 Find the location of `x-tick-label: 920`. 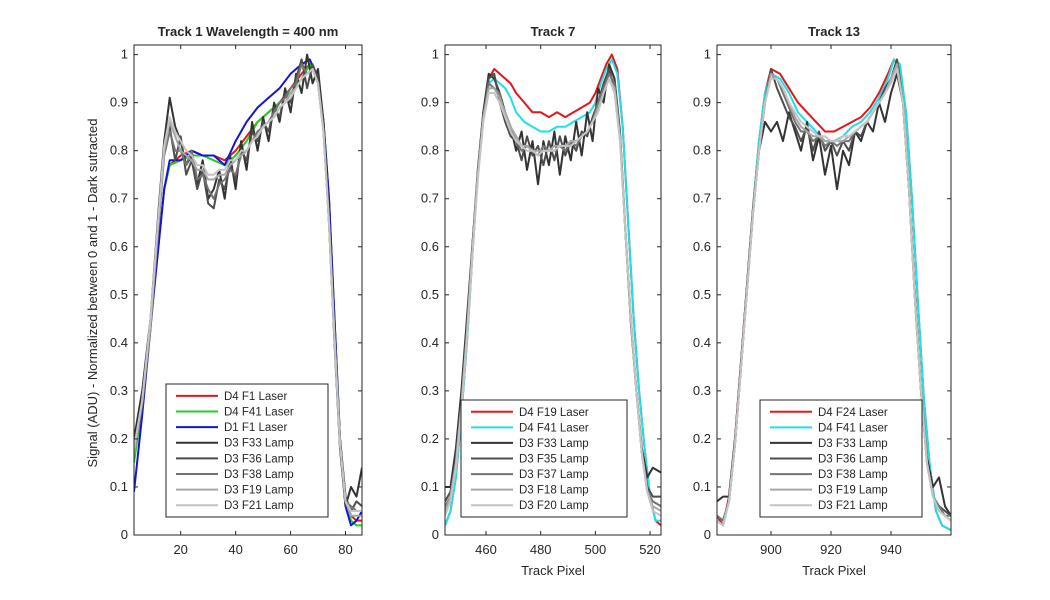

x-tick-label: 920 is located at coordinates (831, 549).